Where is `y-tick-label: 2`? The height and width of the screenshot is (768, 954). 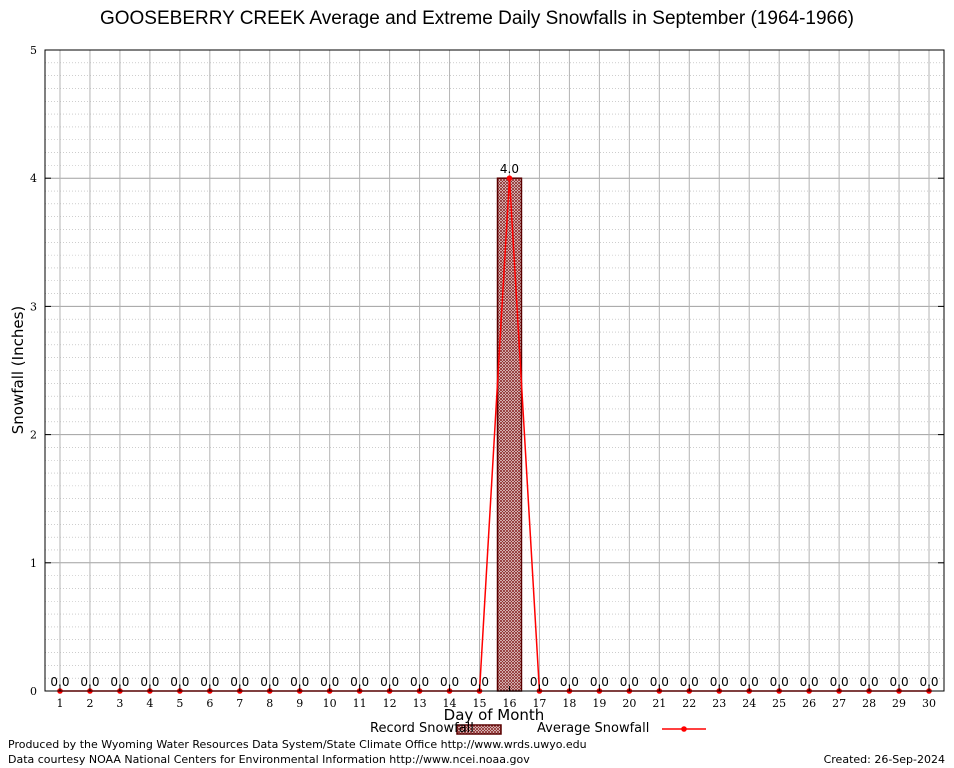
y-tick-label: 2 is located at coordinates (33, 435).